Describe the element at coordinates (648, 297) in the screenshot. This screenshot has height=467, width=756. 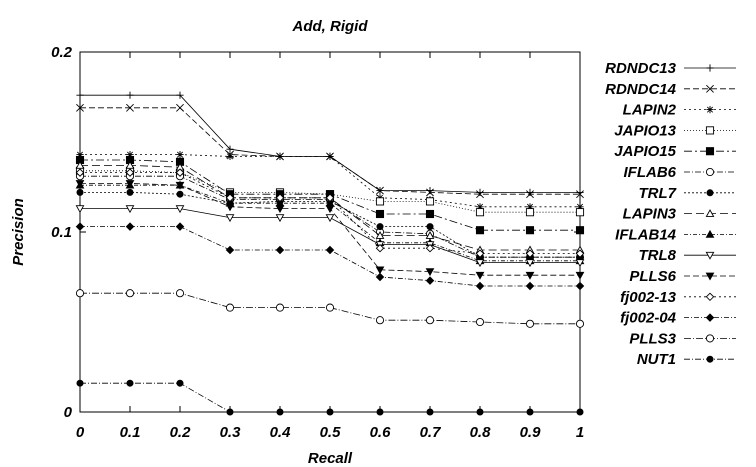
I see `legend-label: fj002-13` at that location.